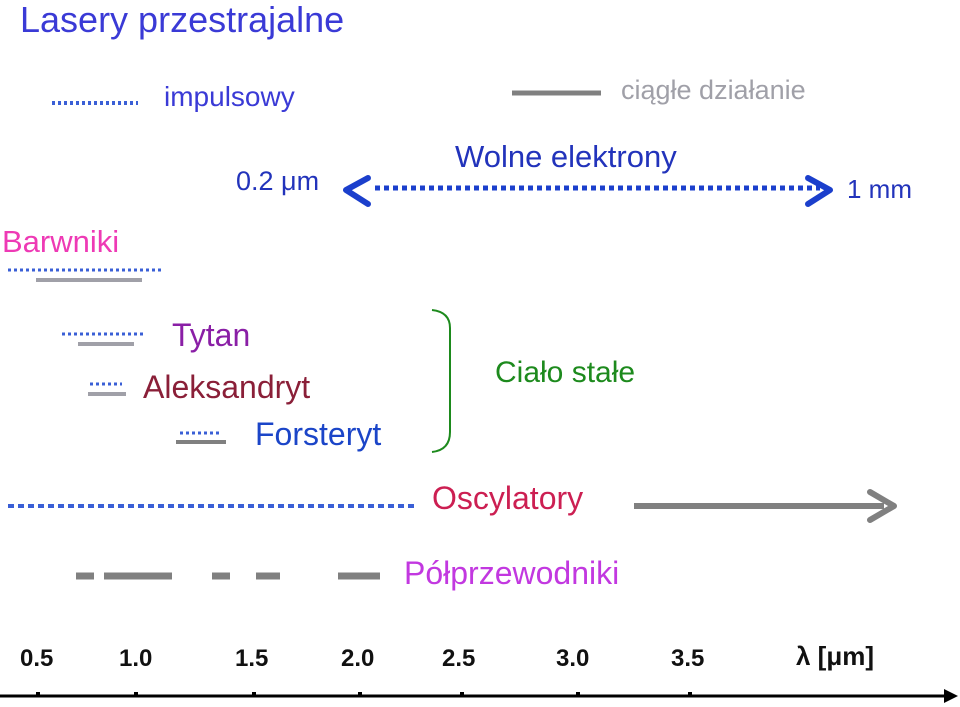 This screenshot has width=960, height=707. Describe the element at coordinates (318, 434) in the screenshot. I see `forsteryt-label: Forsteryt` at that location.